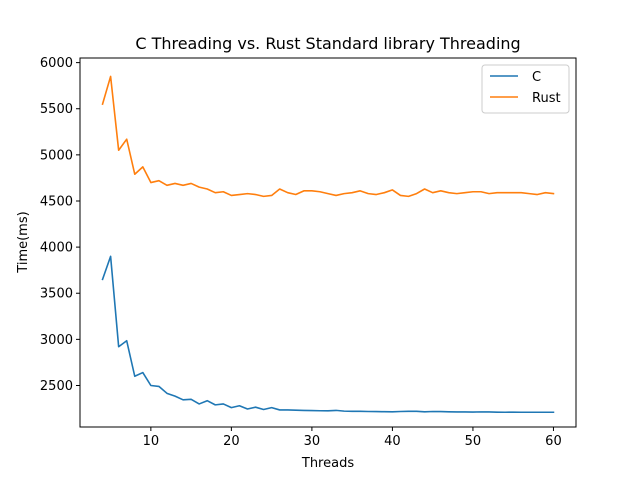 The height and width of the screenshot is (480, 640). Describe the element at coordinates (151, 441) in the screenshot. I see `x-tick-label: 10` at that location.